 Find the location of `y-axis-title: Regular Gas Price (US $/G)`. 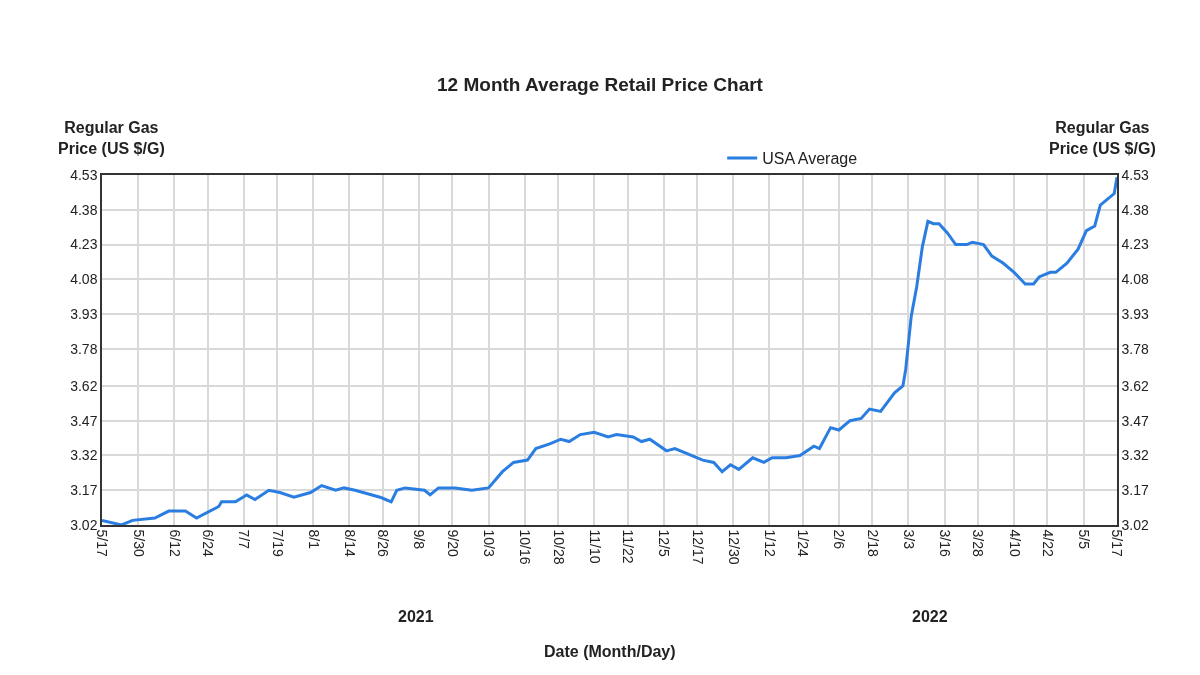

y-axis-title: Regular Gas Price (US $/G) is located at coordinates (111, 138).